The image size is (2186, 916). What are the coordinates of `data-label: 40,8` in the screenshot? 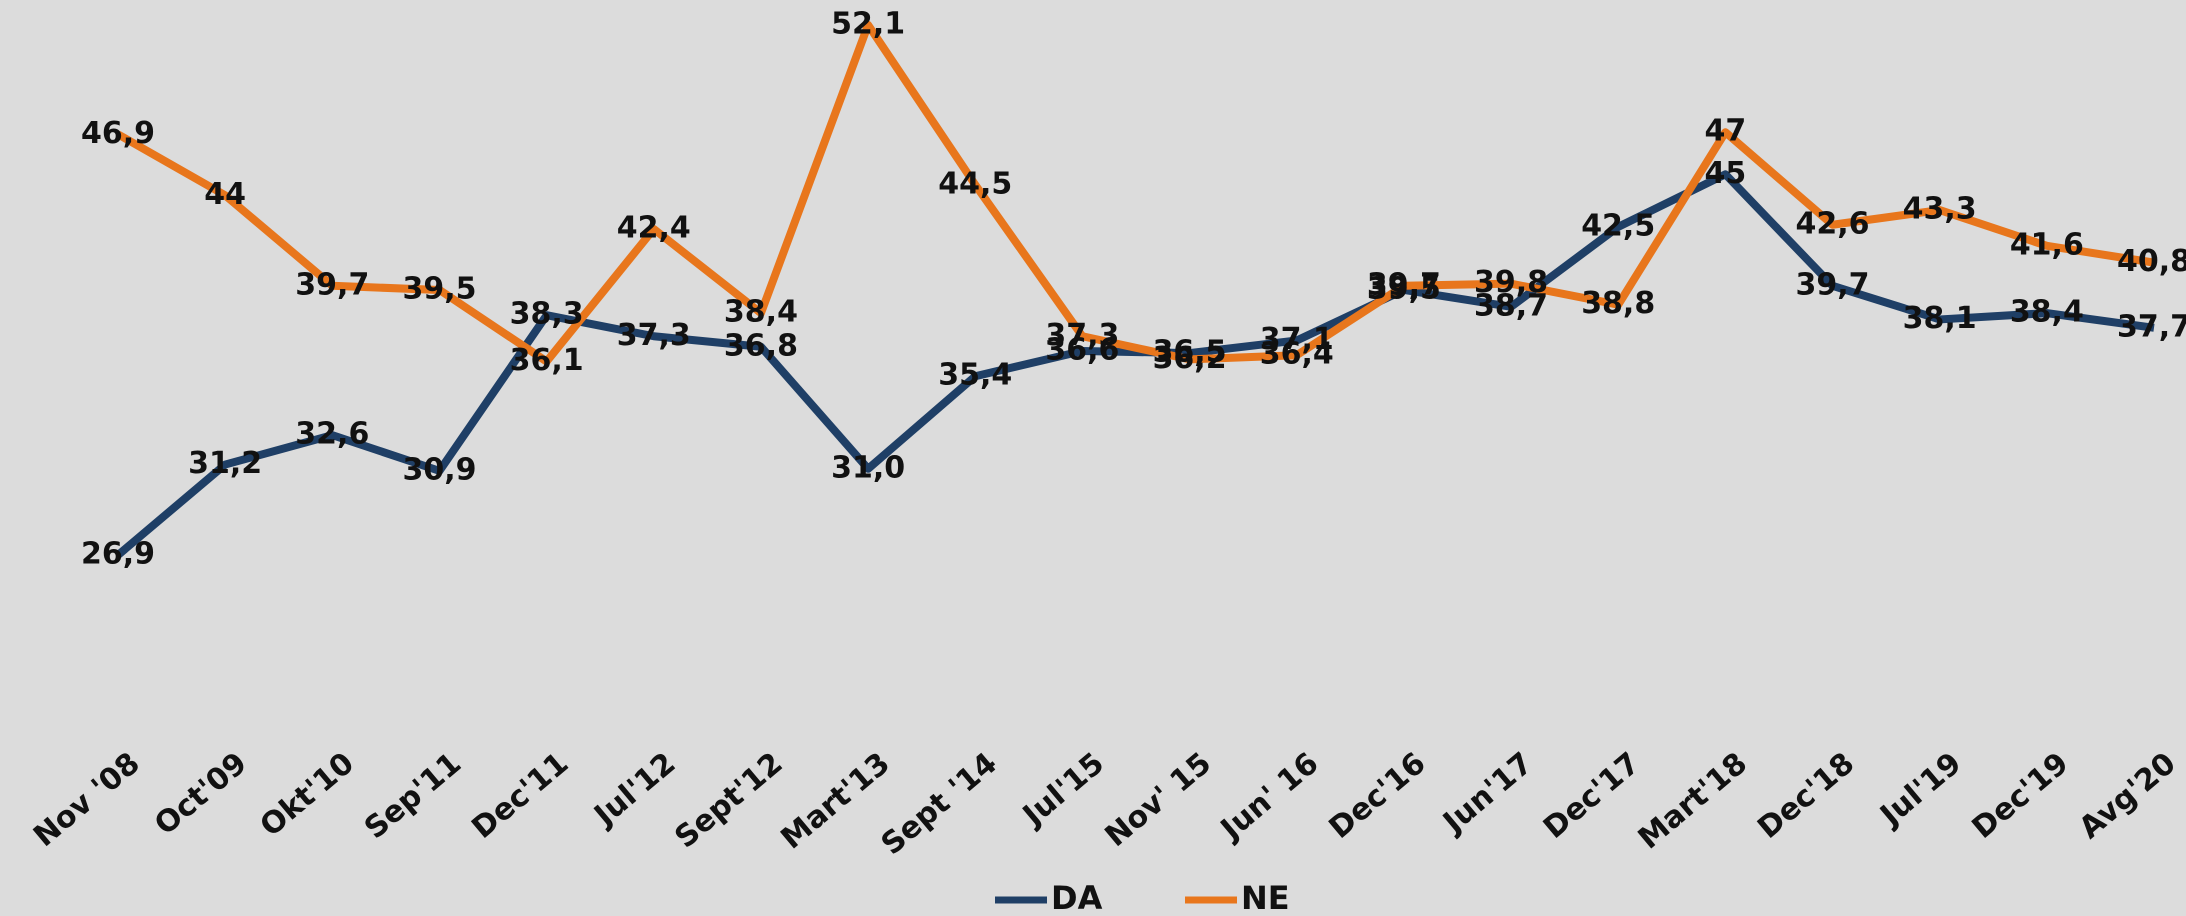 It's located at (2151, 261).